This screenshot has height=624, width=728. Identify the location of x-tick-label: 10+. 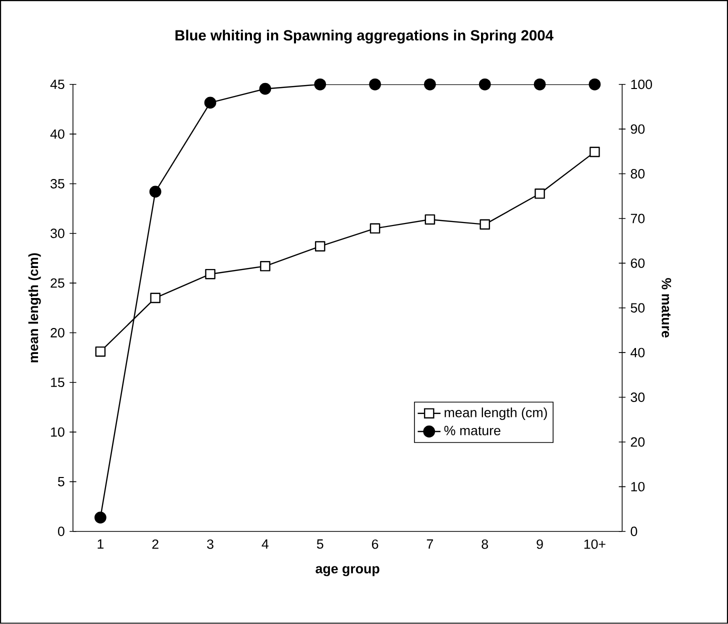
(595, 545).